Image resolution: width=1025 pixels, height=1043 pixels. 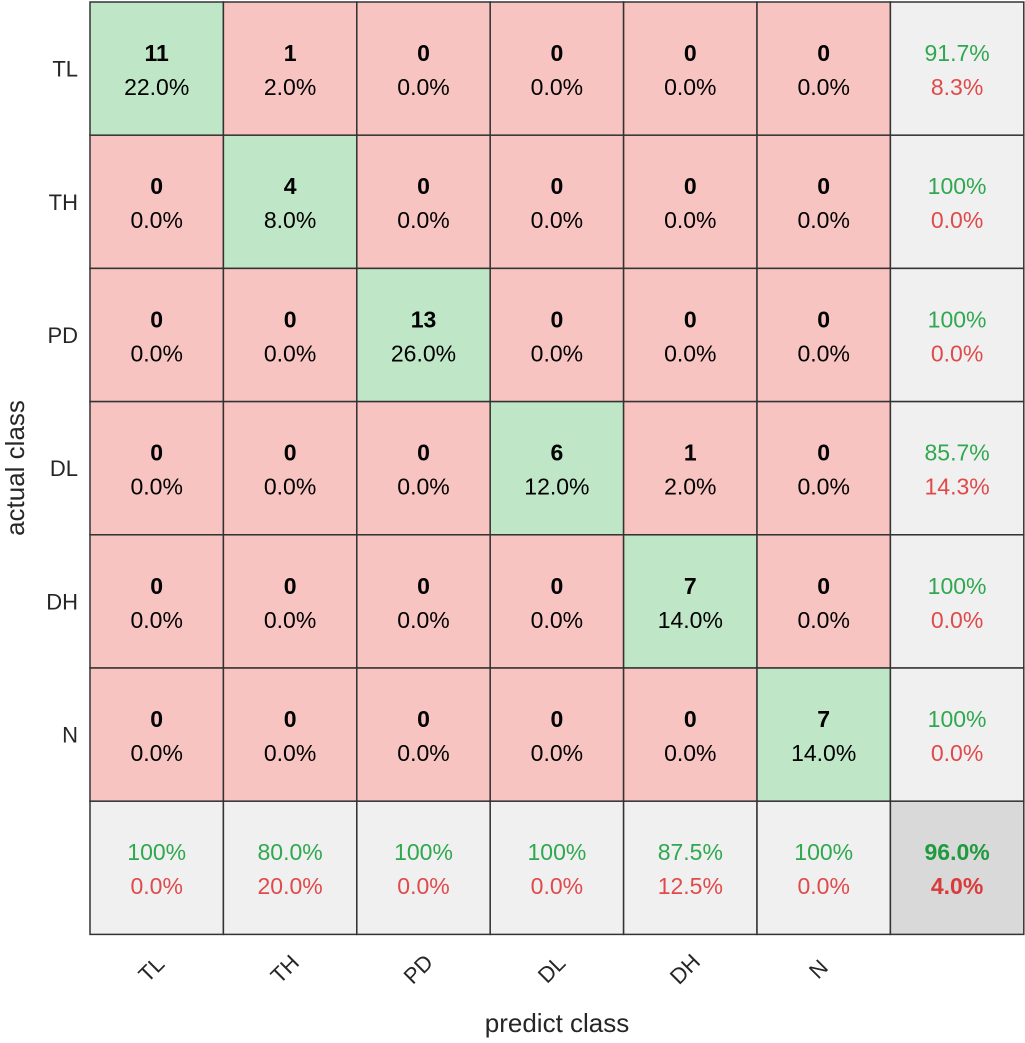 I want to click on y-tick-label: PD, so click(x=62, y=335).